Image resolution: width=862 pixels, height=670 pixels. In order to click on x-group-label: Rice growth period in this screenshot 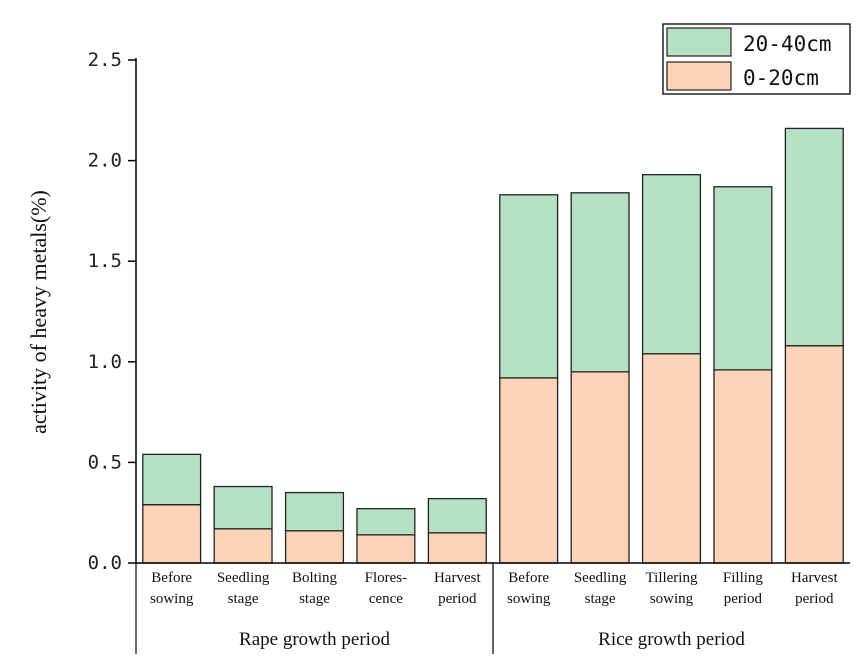, I will do `click(671, 639)`.